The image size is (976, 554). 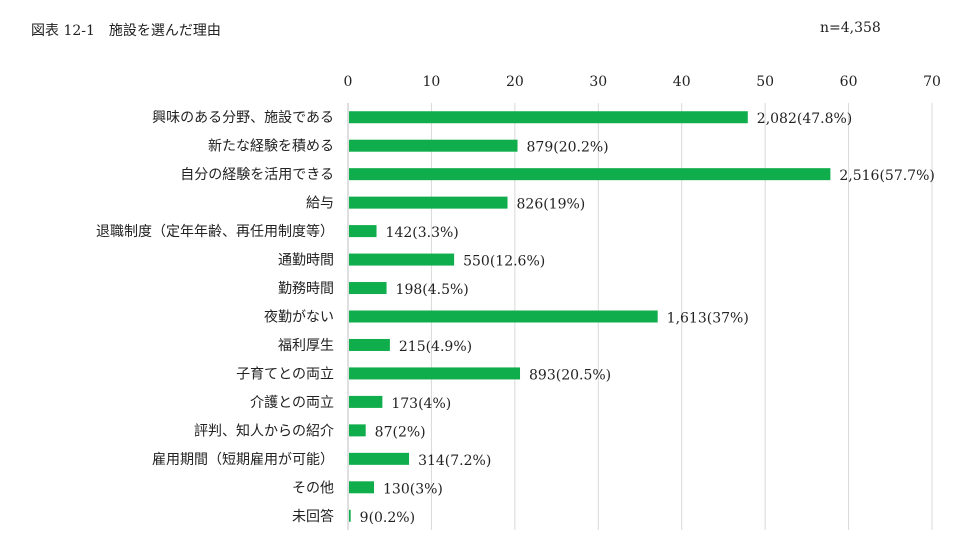 I want to click on category-label: 子育てとの両立, so click(x=285, y=374).